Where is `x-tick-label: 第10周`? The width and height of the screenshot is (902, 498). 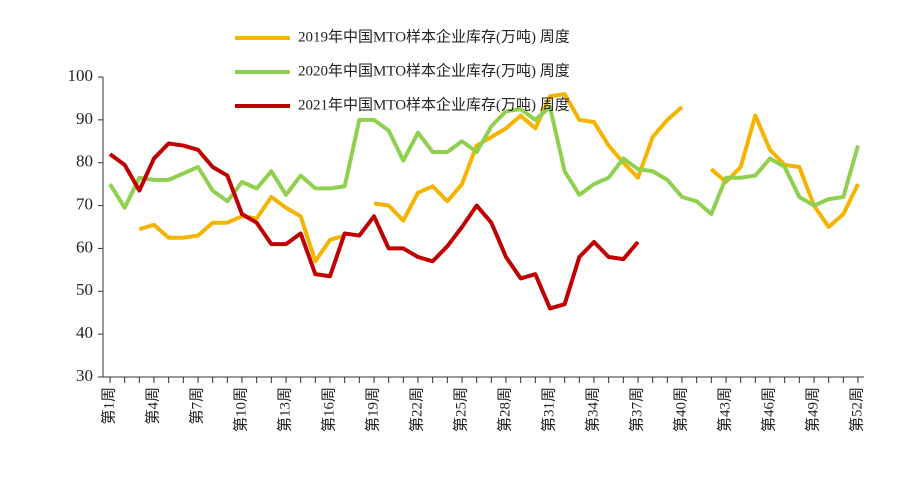 x-tick-label: 第10周 is located at coordinates (240, 409).